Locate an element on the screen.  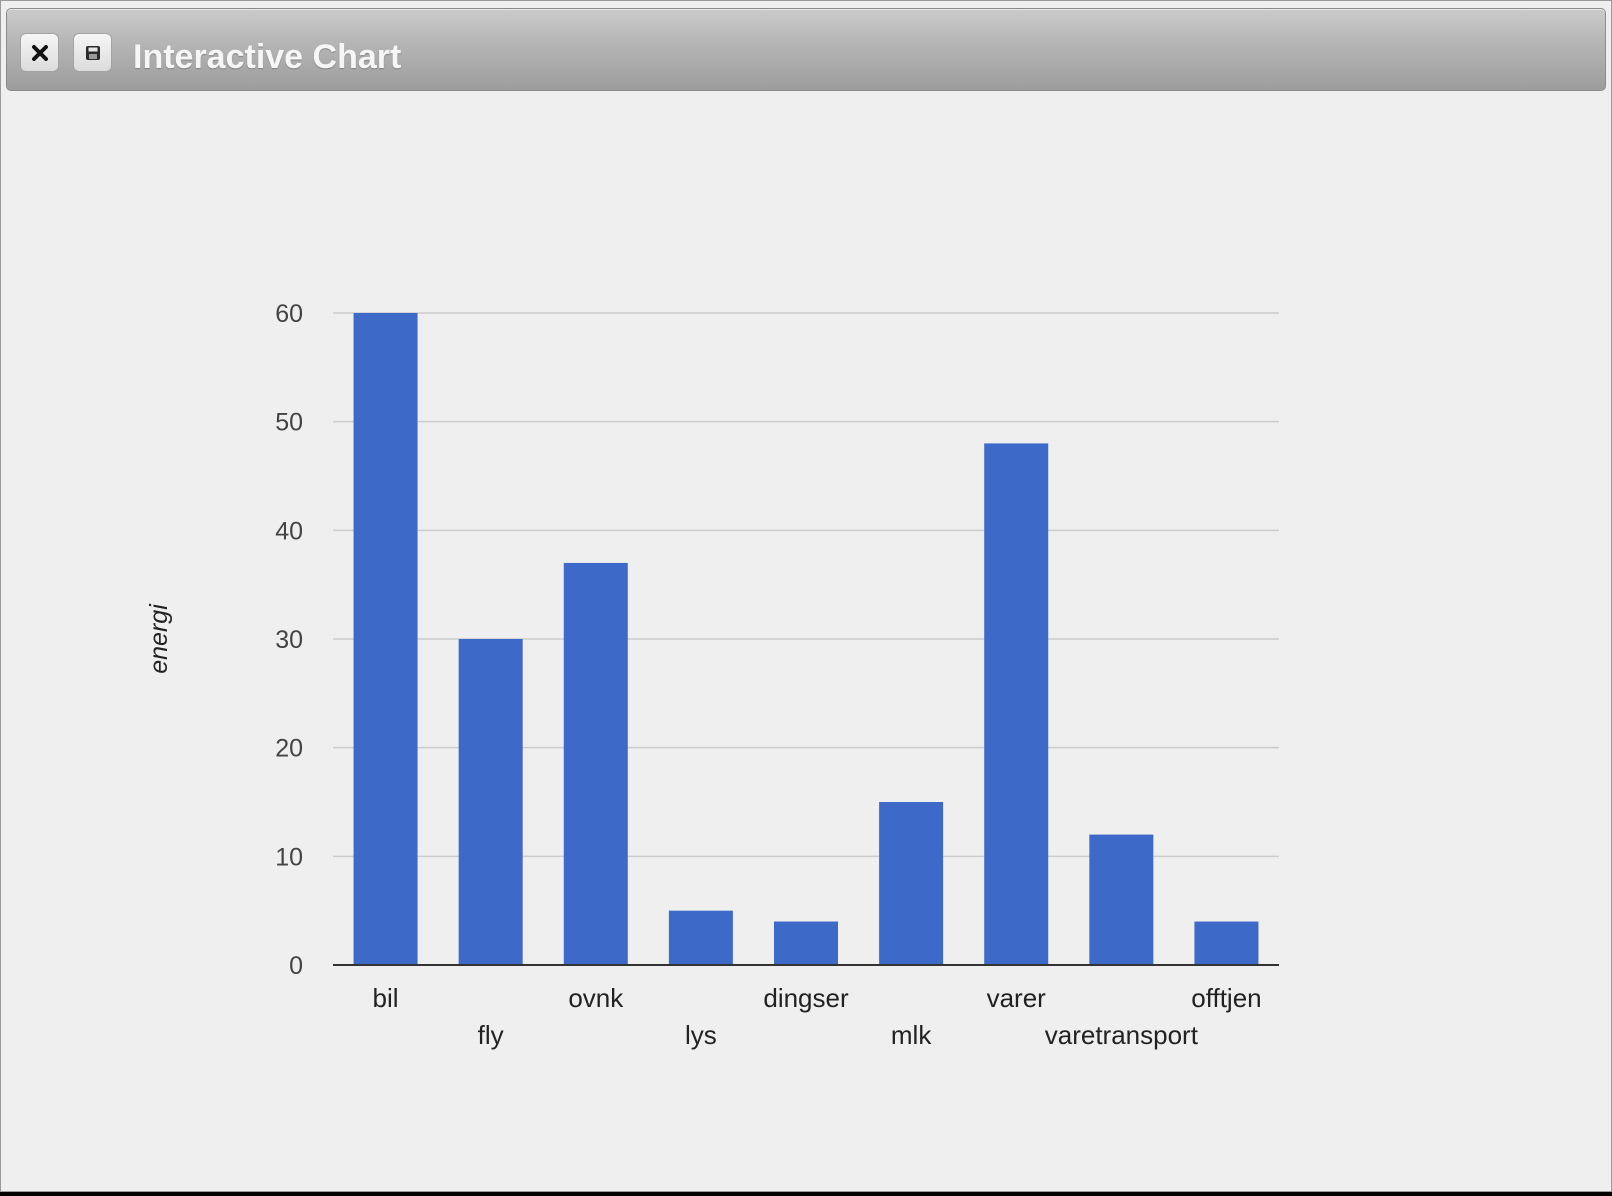
close-icon is located at coordinates (39, 52).